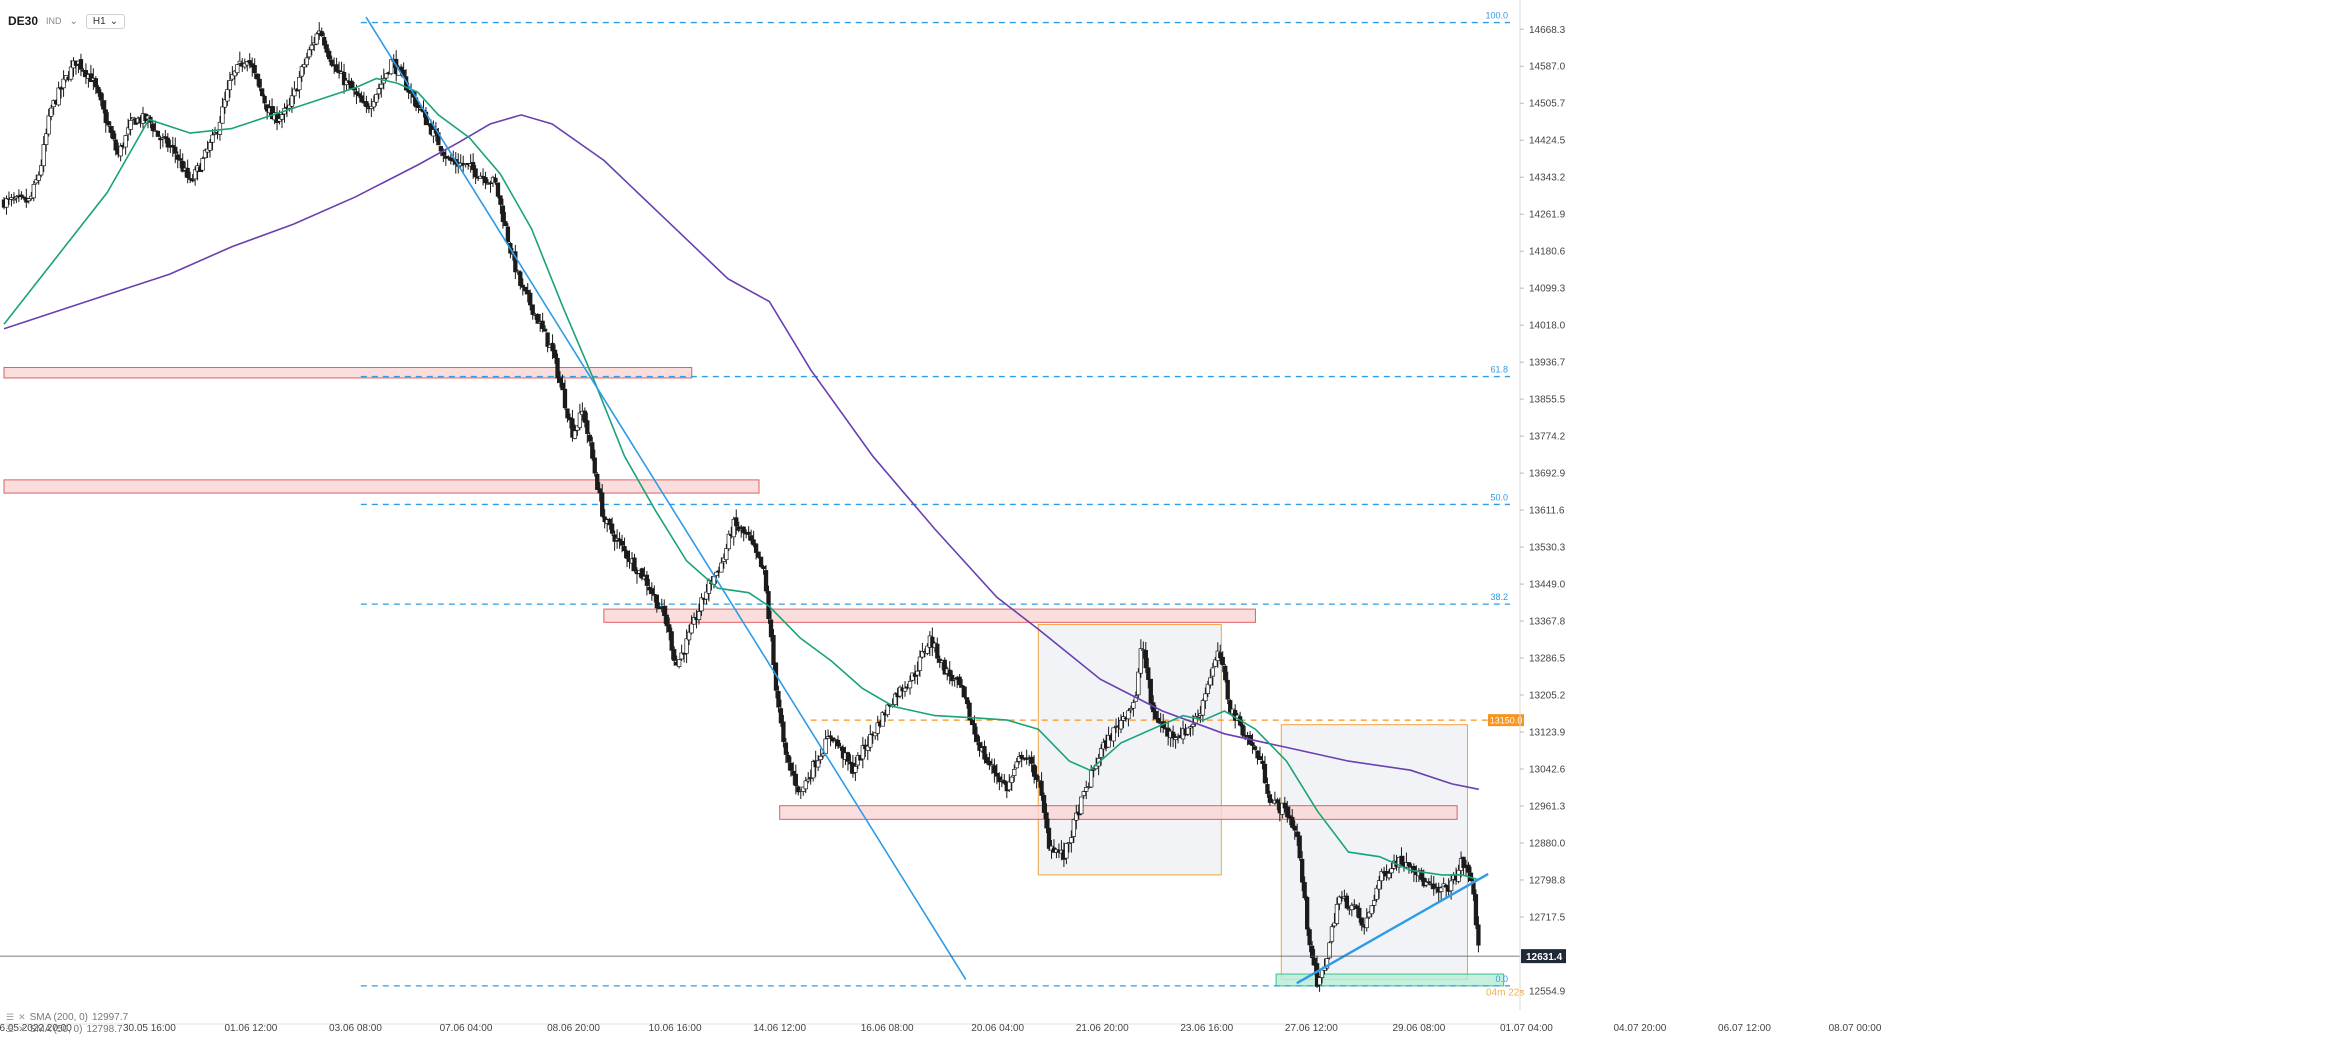 This screenshot has width=2346, height=1039. Describe the element at coordinates (1547, 880) in the screenshot. I see `y-tick-label: 12798.8` at that location.